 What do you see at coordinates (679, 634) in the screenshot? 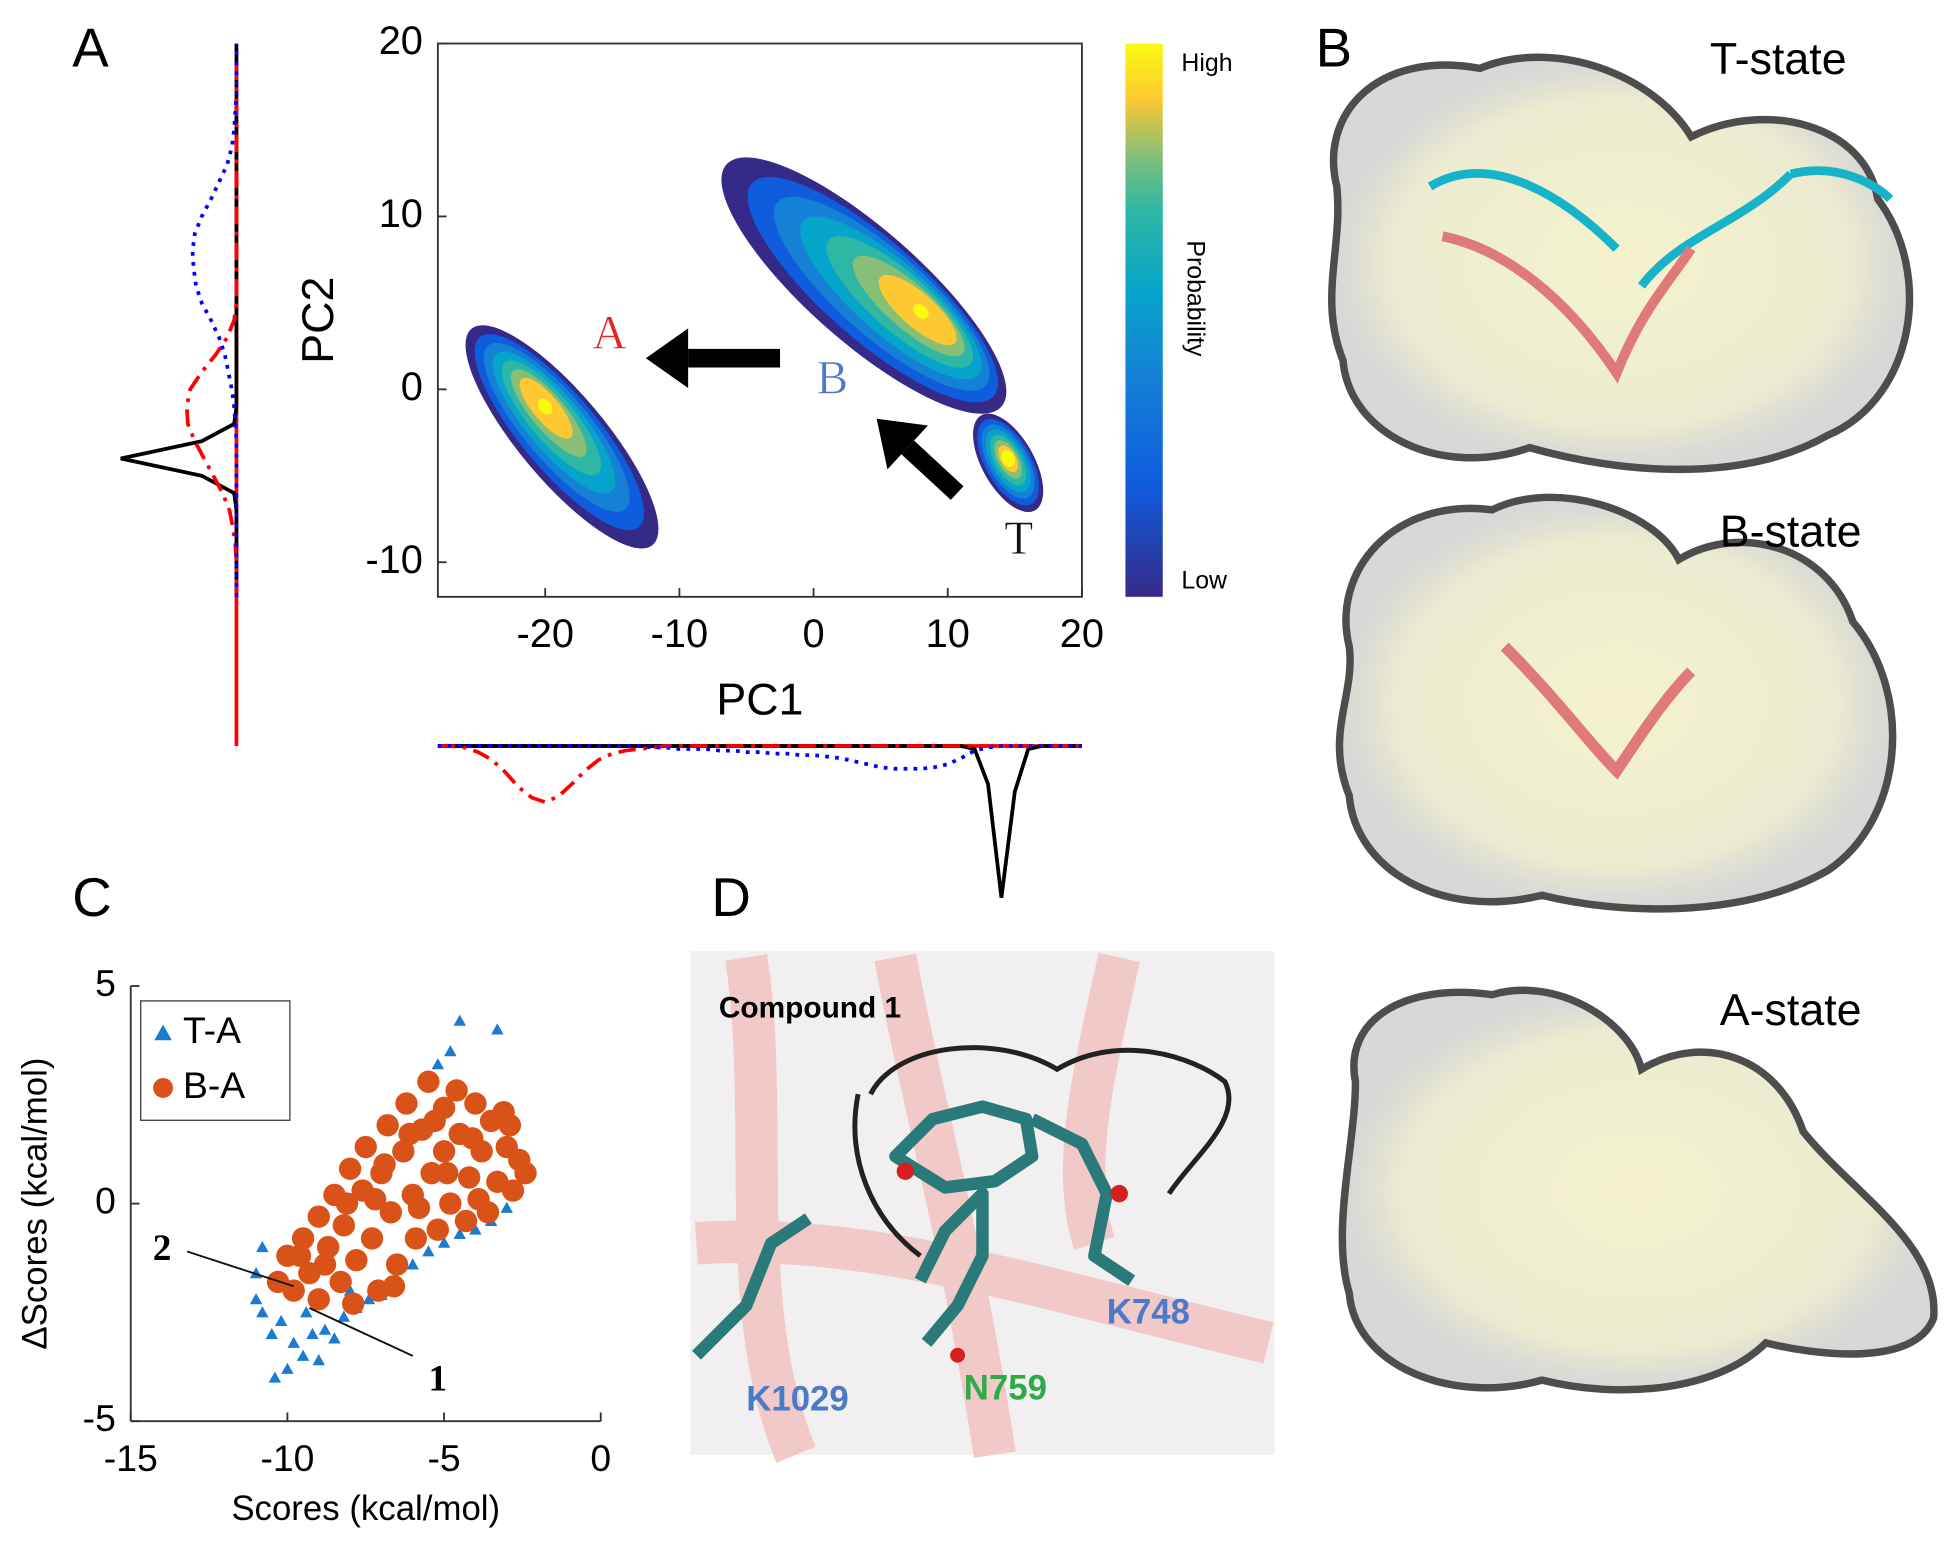
I see `x-tick-label: -10` at bounding box center [679, 634].